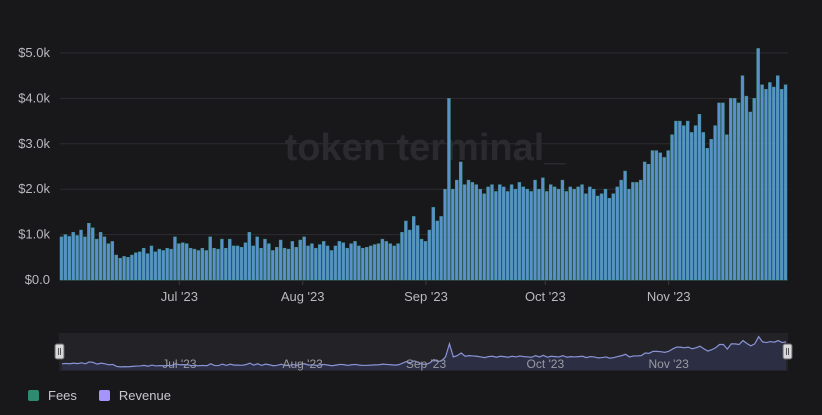 The width and height of the screenshot is (822, 415). Describe the element at coordinates (52, 395) in the screenshot. I see `legend-item-fees: Fees` at that location.